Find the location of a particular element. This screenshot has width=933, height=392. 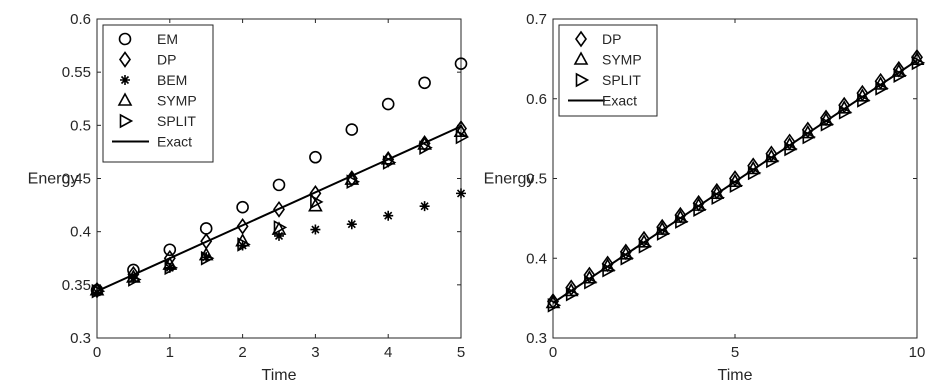

legend: EM DP BEM SYMP SPLIT Exact is located at coordinates (158, 93).